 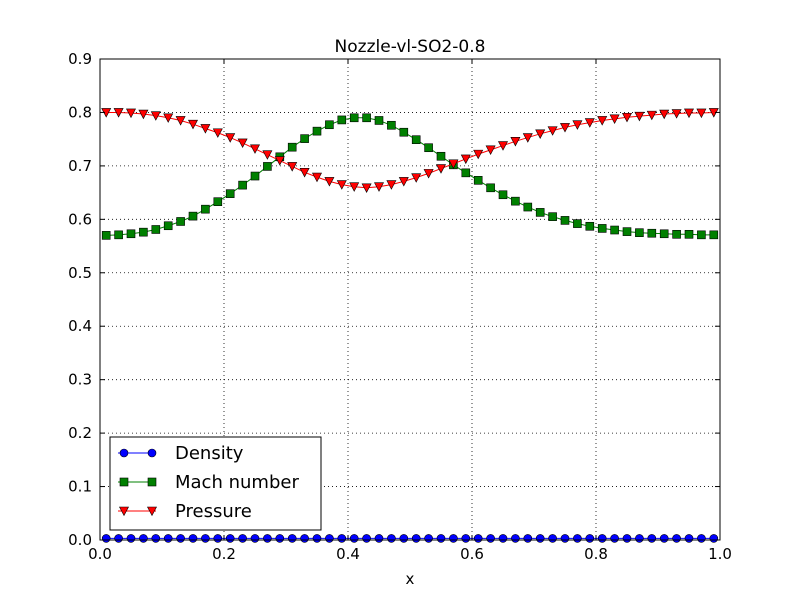 What do you see at coordinates (215, 483) in the screenshot?
I see `legend: Density Mach number Pressure` at bounding box center [215, 483].